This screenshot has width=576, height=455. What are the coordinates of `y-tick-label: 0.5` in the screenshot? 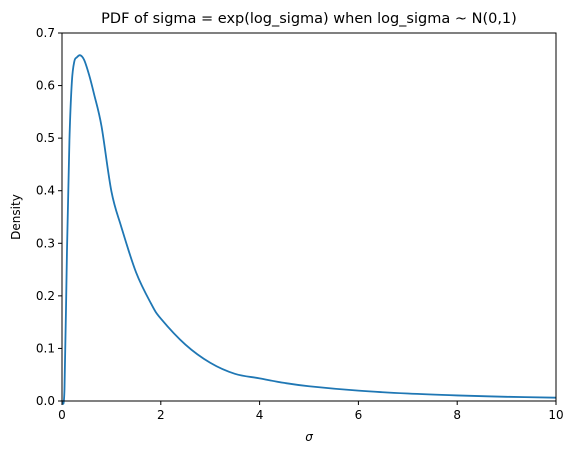 It's located at (45, 138).